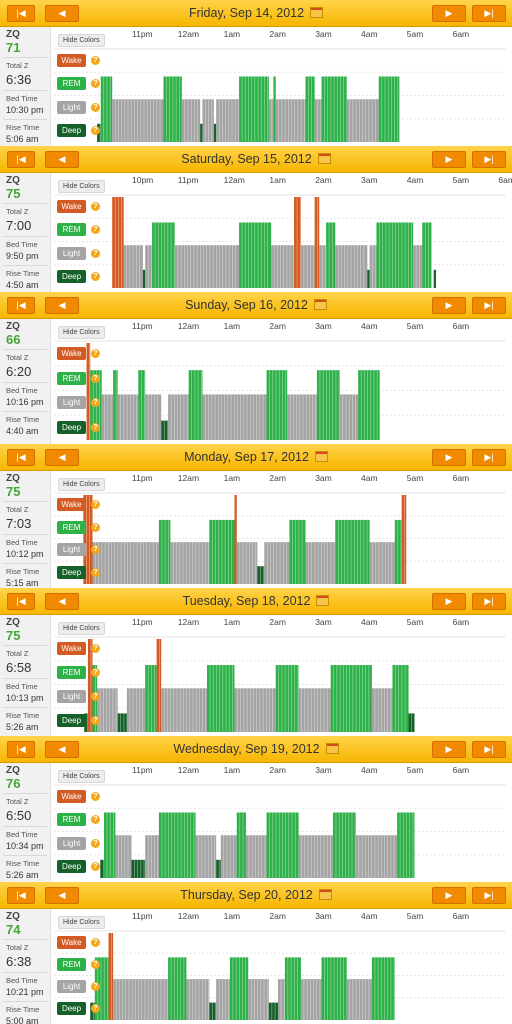  What do you see at coordinates (13, 491) in the screenshot?
I see `zq-score: 75` at bounding box center [13, 491].